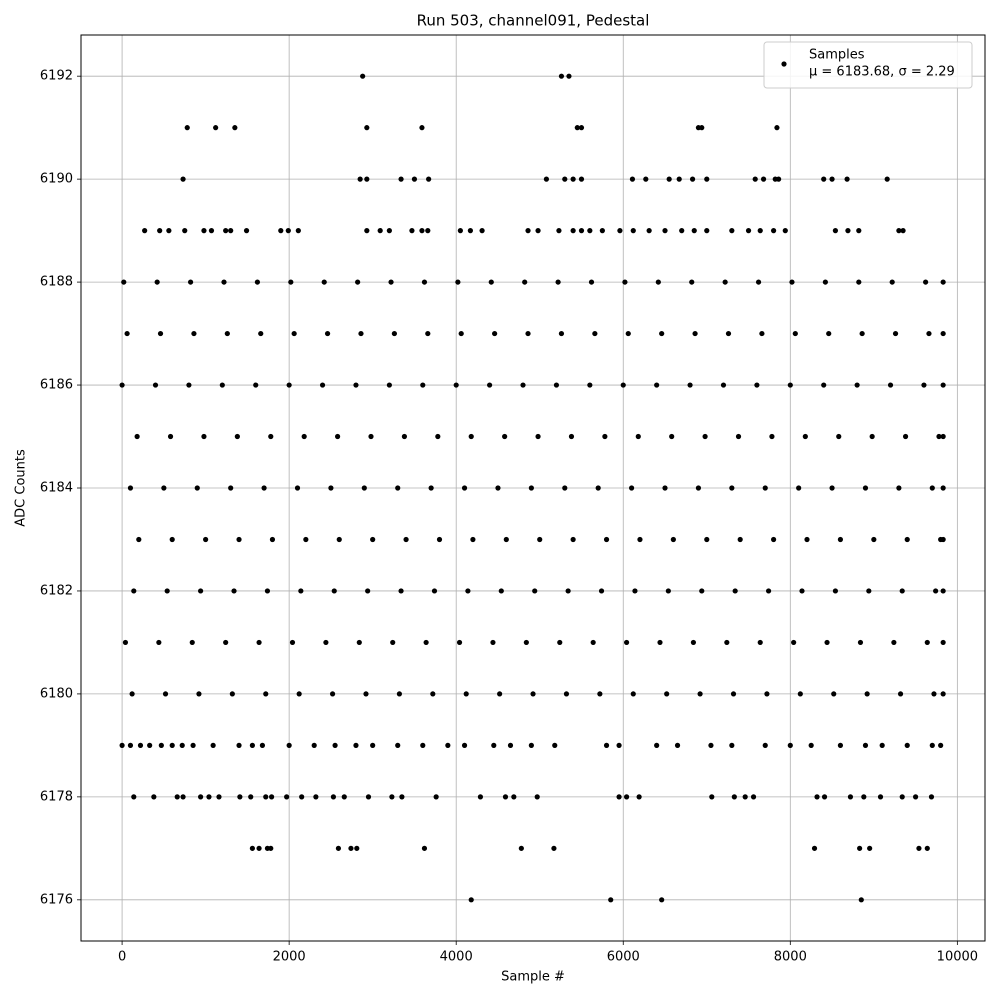 The height and width of the screenshot is (1000, 1000). I want to click on y-tick-label: 6190, so click(56, 179).